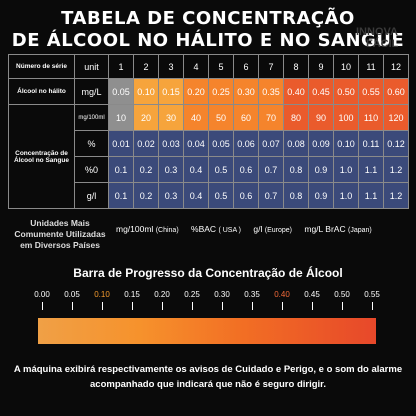 This screenshot has width=416, height=416. Describe the element at coordinates (42, 294) in the screenshot. I see `tick-label: 0.00` at that location.